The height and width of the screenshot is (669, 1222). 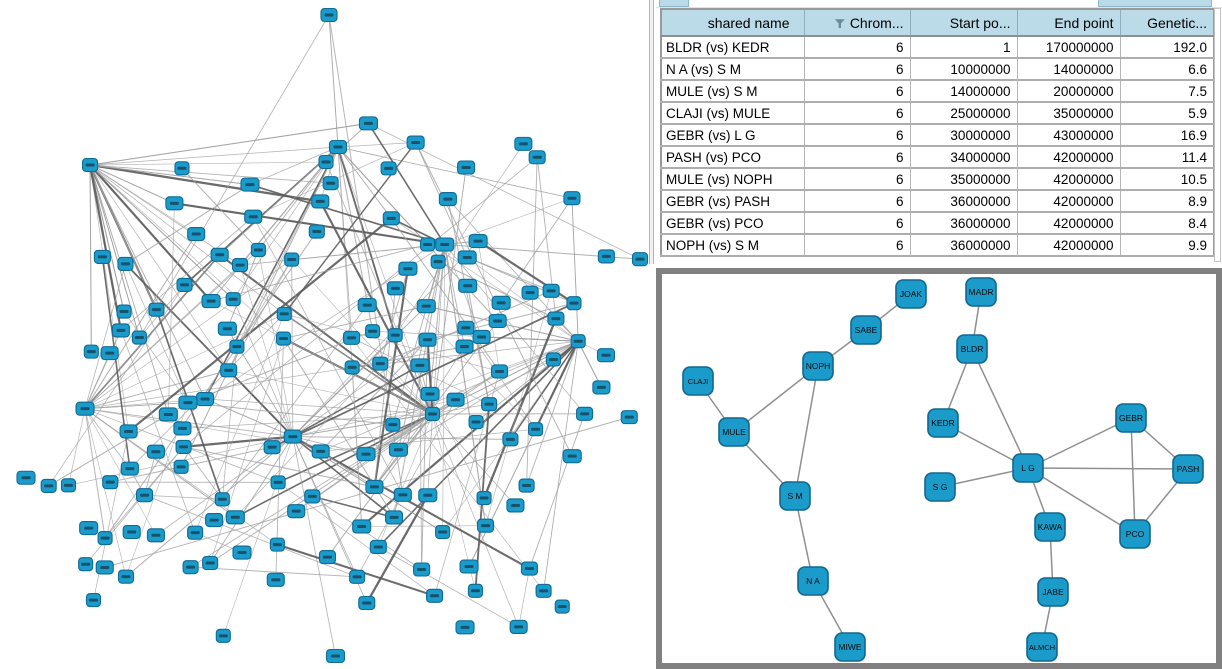 What do you see at coordinates (698, 381) in the screenshot?
I see `node-claji: CLAJI` at bounding box center [698, 381].